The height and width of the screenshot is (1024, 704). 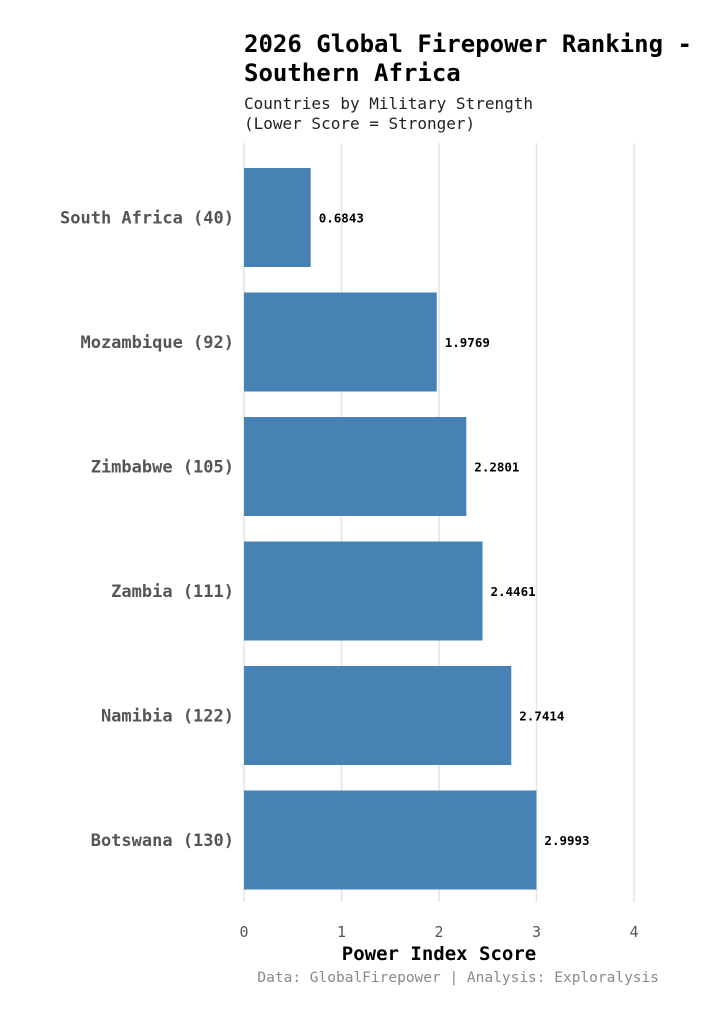 What do you see at coordinates (243, 932) in the screenshot?
I see `x-tick-label-0: 0` at bounding box center [243, 932].